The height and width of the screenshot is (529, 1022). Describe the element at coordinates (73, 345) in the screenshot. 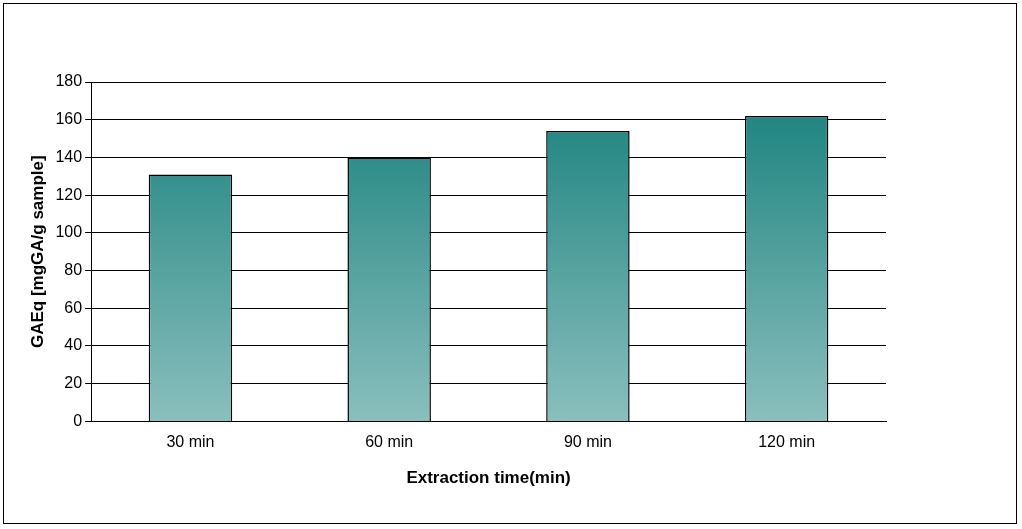

I see `y-tick-label: 40` at that location.